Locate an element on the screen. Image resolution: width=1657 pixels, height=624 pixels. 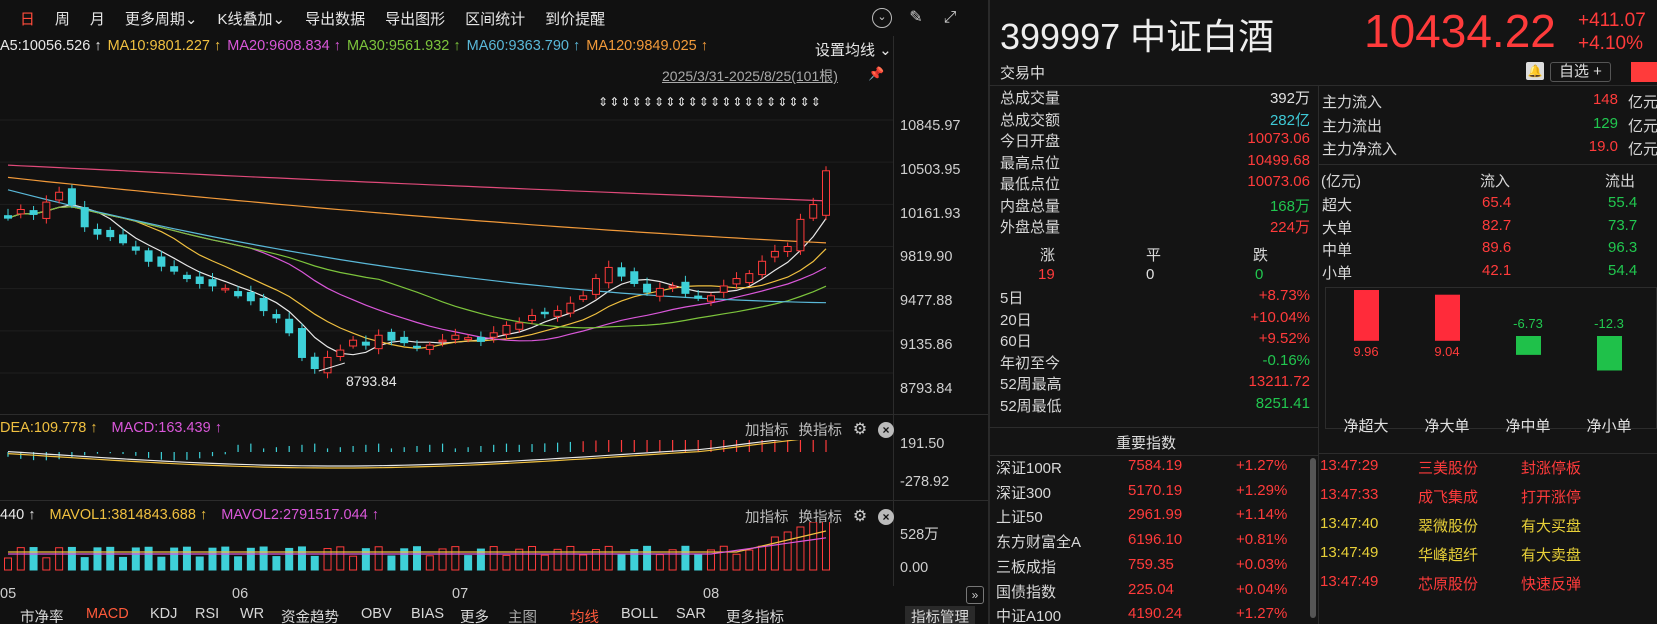
stat-label: 最低点位 is located at coordinates (1030, 184).